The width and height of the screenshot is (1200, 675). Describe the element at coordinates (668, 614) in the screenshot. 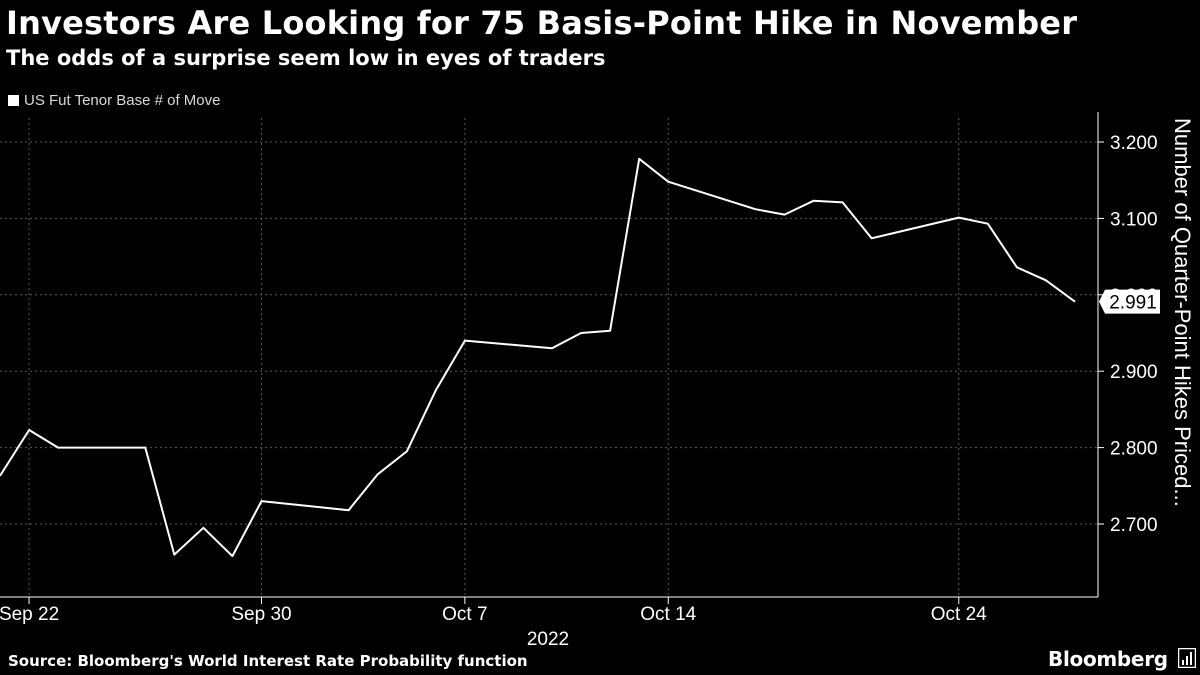

I see `x-tick-label: Oct 14` at that location.